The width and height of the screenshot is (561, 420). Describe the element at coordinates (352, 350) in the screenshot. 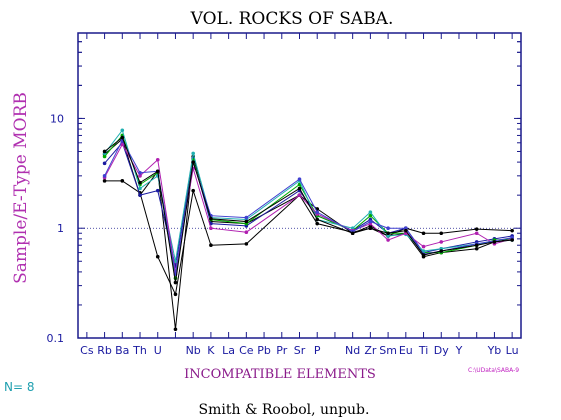

I see `x-tick-label: Nd` at that location.